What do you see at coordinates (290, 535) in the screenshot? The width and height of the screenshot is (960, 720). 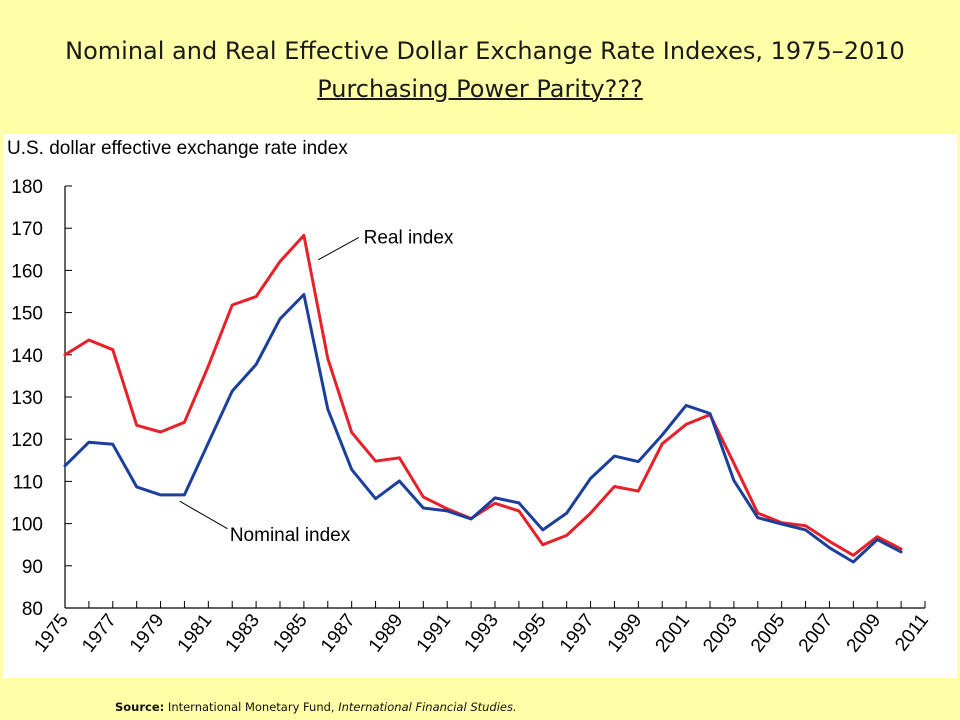 I see `nominal-index-label: Nominal index` at bounding box center [290, 535].